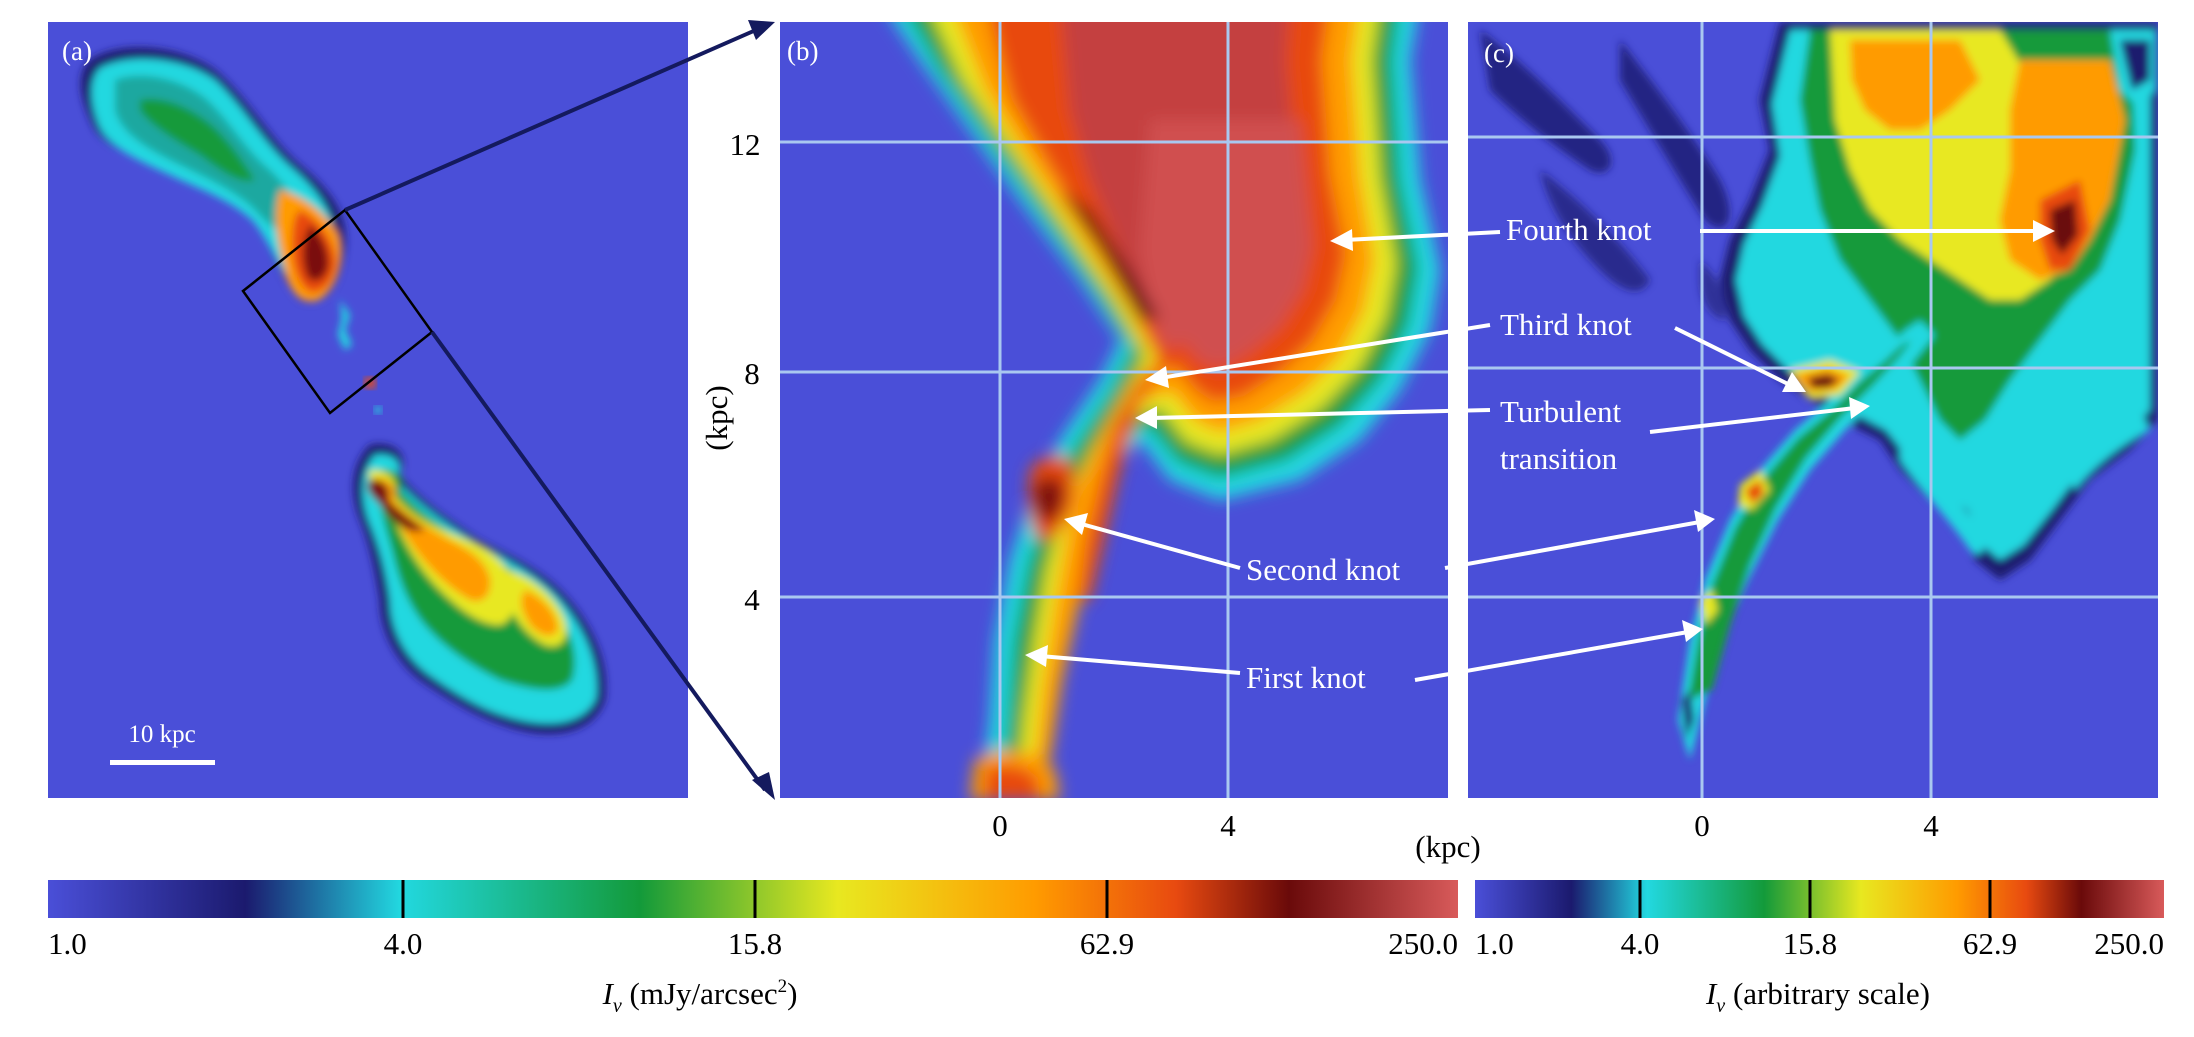 The height and width of the screenshot is (1037, 2194). What do you see at coordinates (1323, 569) in the screenshot?
I see `label-second-knot: Second knot` at bounding box center [1323, 569].